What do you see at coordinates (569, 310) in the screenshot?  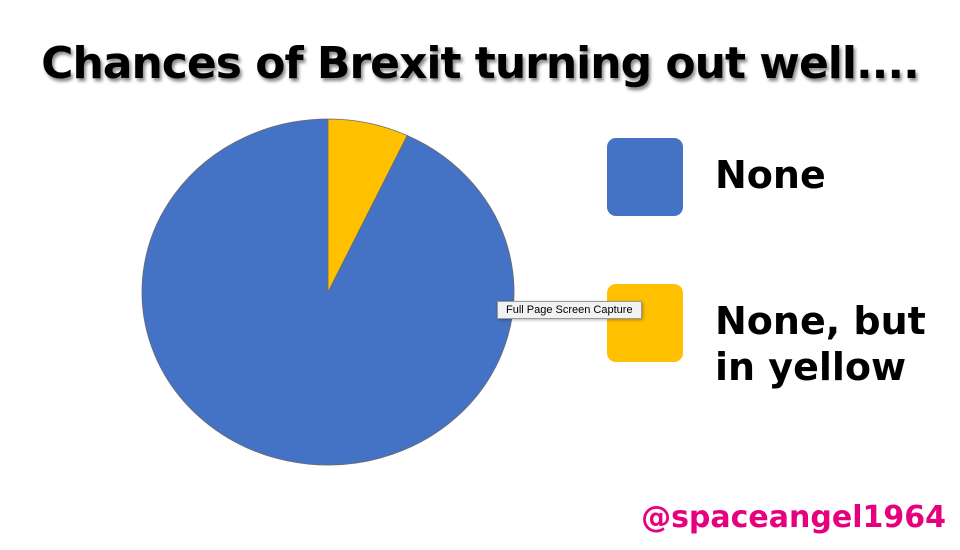 I see `tooltip: Full Page Screen Capture` at bounding box center [569, 310].